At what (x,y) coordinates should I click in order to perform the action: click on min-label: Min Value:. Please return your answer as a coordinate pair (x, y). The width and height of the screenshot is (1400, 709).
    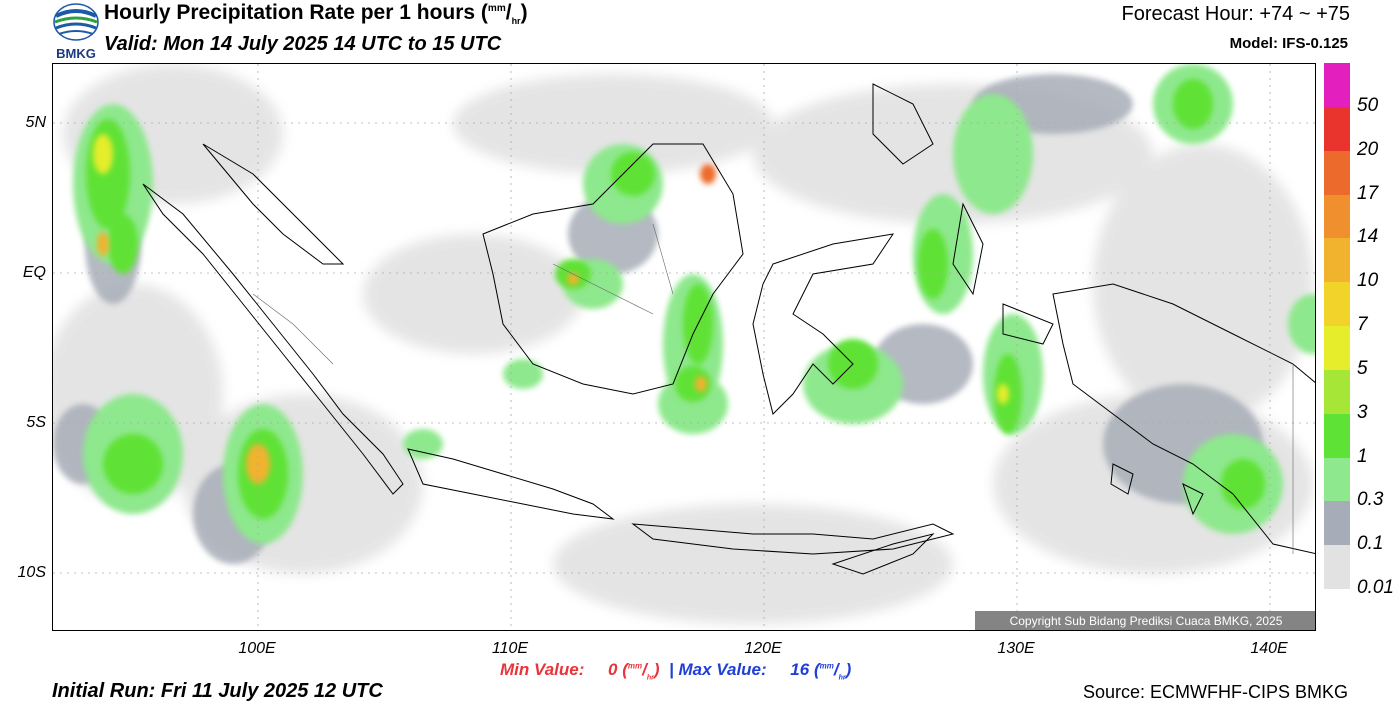
    Looking at the image, I should click on (542, 669).